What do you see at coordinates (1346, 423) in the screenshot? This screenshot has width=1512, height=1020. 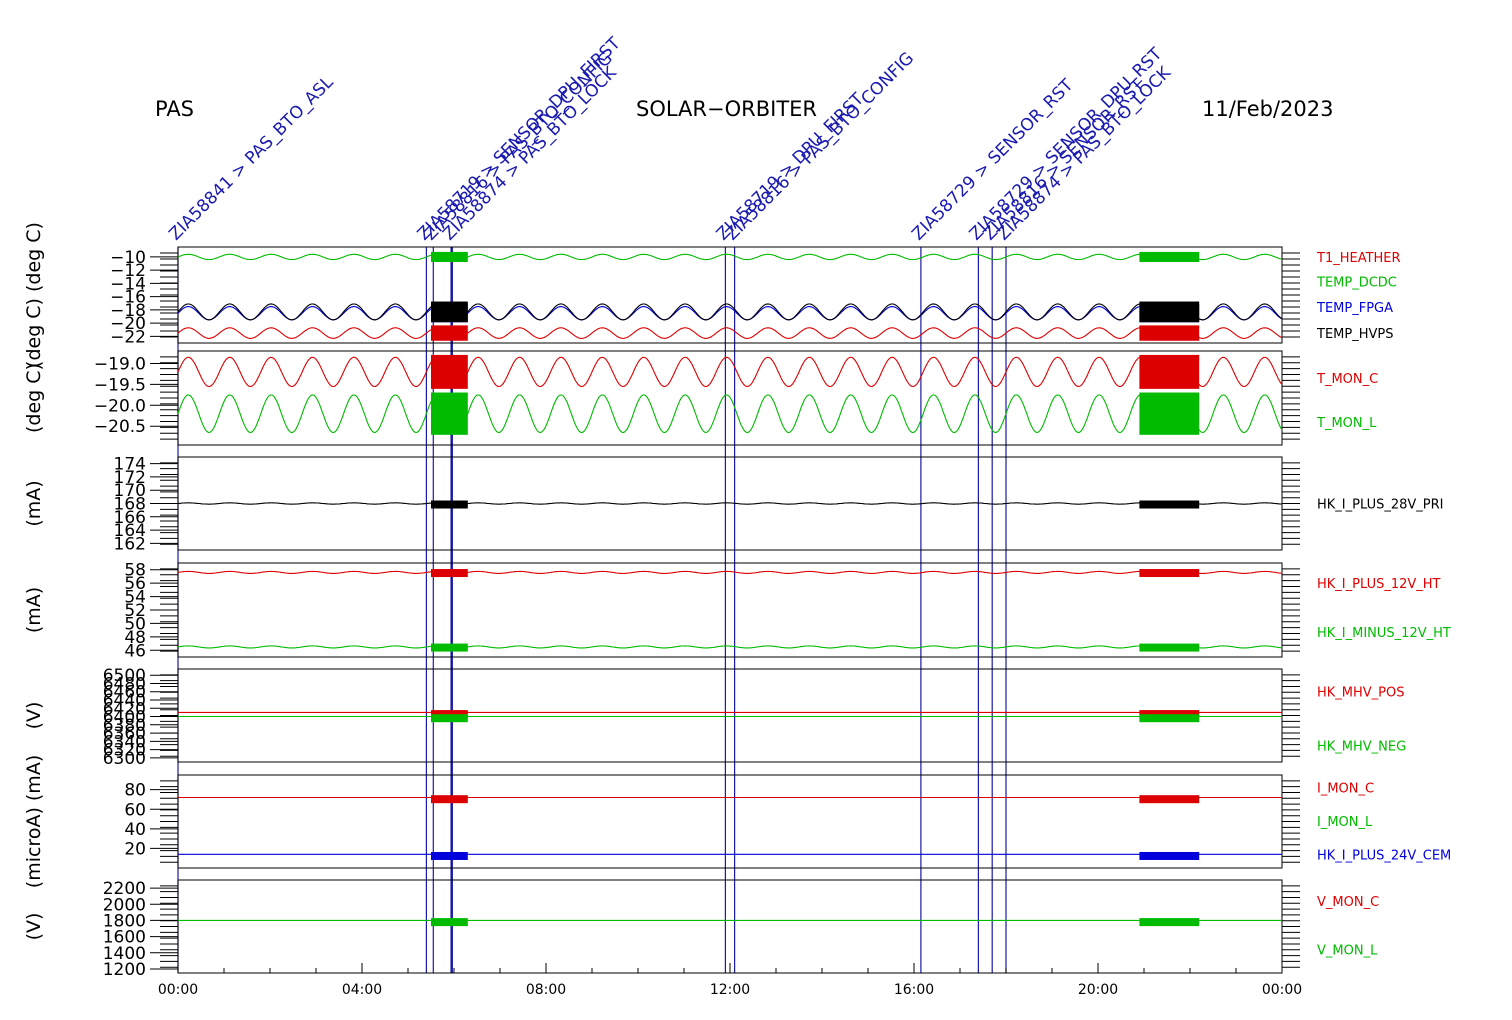 I see `legend-t_mon_l: T_MON_L` at bounding box center [1346, 423].